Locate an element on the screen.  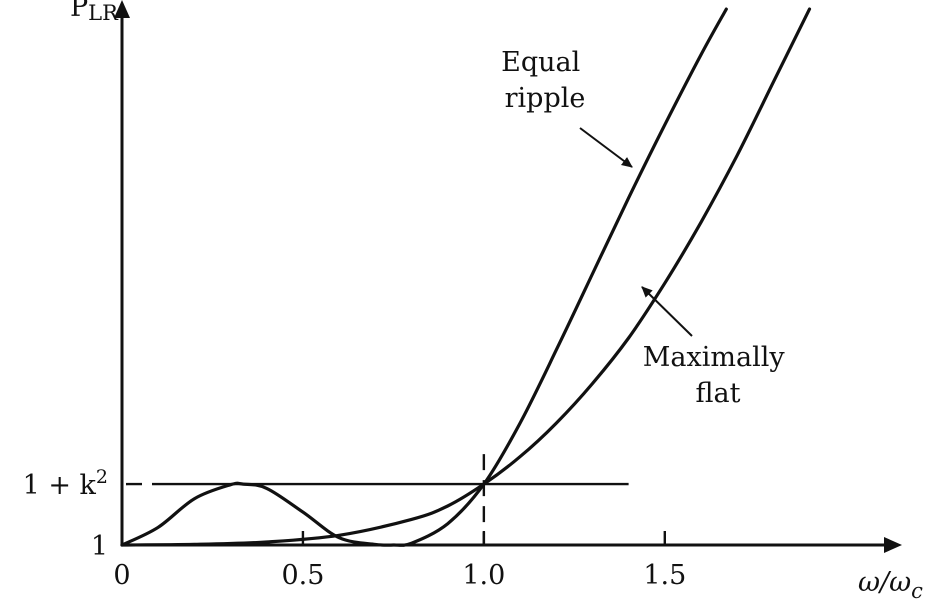
y-tick-label-1: 1 + k2 is located at coordinates (65, 483).